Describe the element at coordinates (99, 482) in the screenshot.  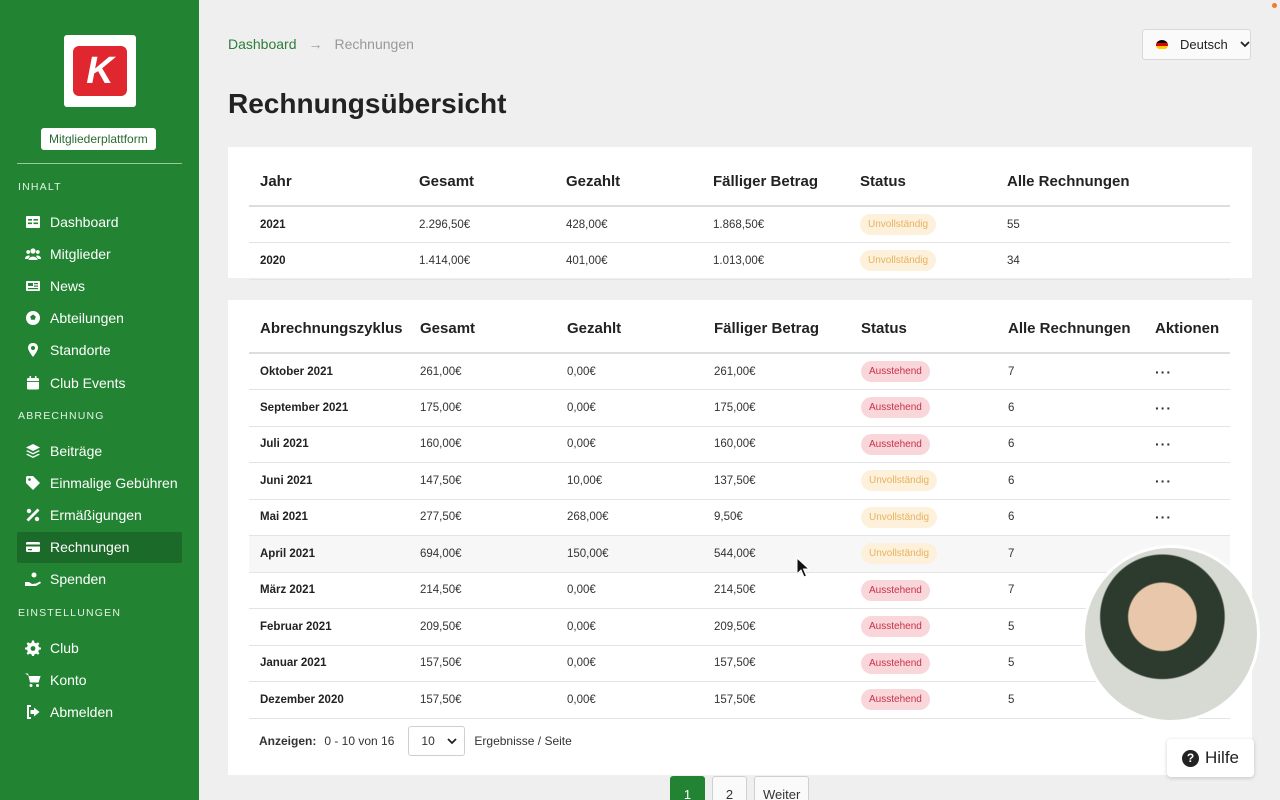
I see `sidebar-item-einmalige-gebühren: Einmalige Gebühren` at that location.